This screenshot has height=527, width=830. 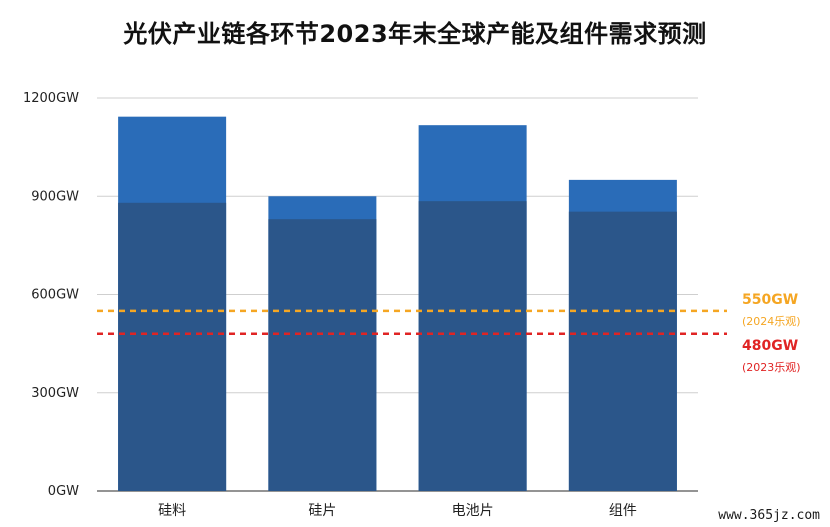 What do you see at coordinates (63, 491) in the screenshot?
I see `y-tick-label: 0GW` at bounding box center [63, 491].